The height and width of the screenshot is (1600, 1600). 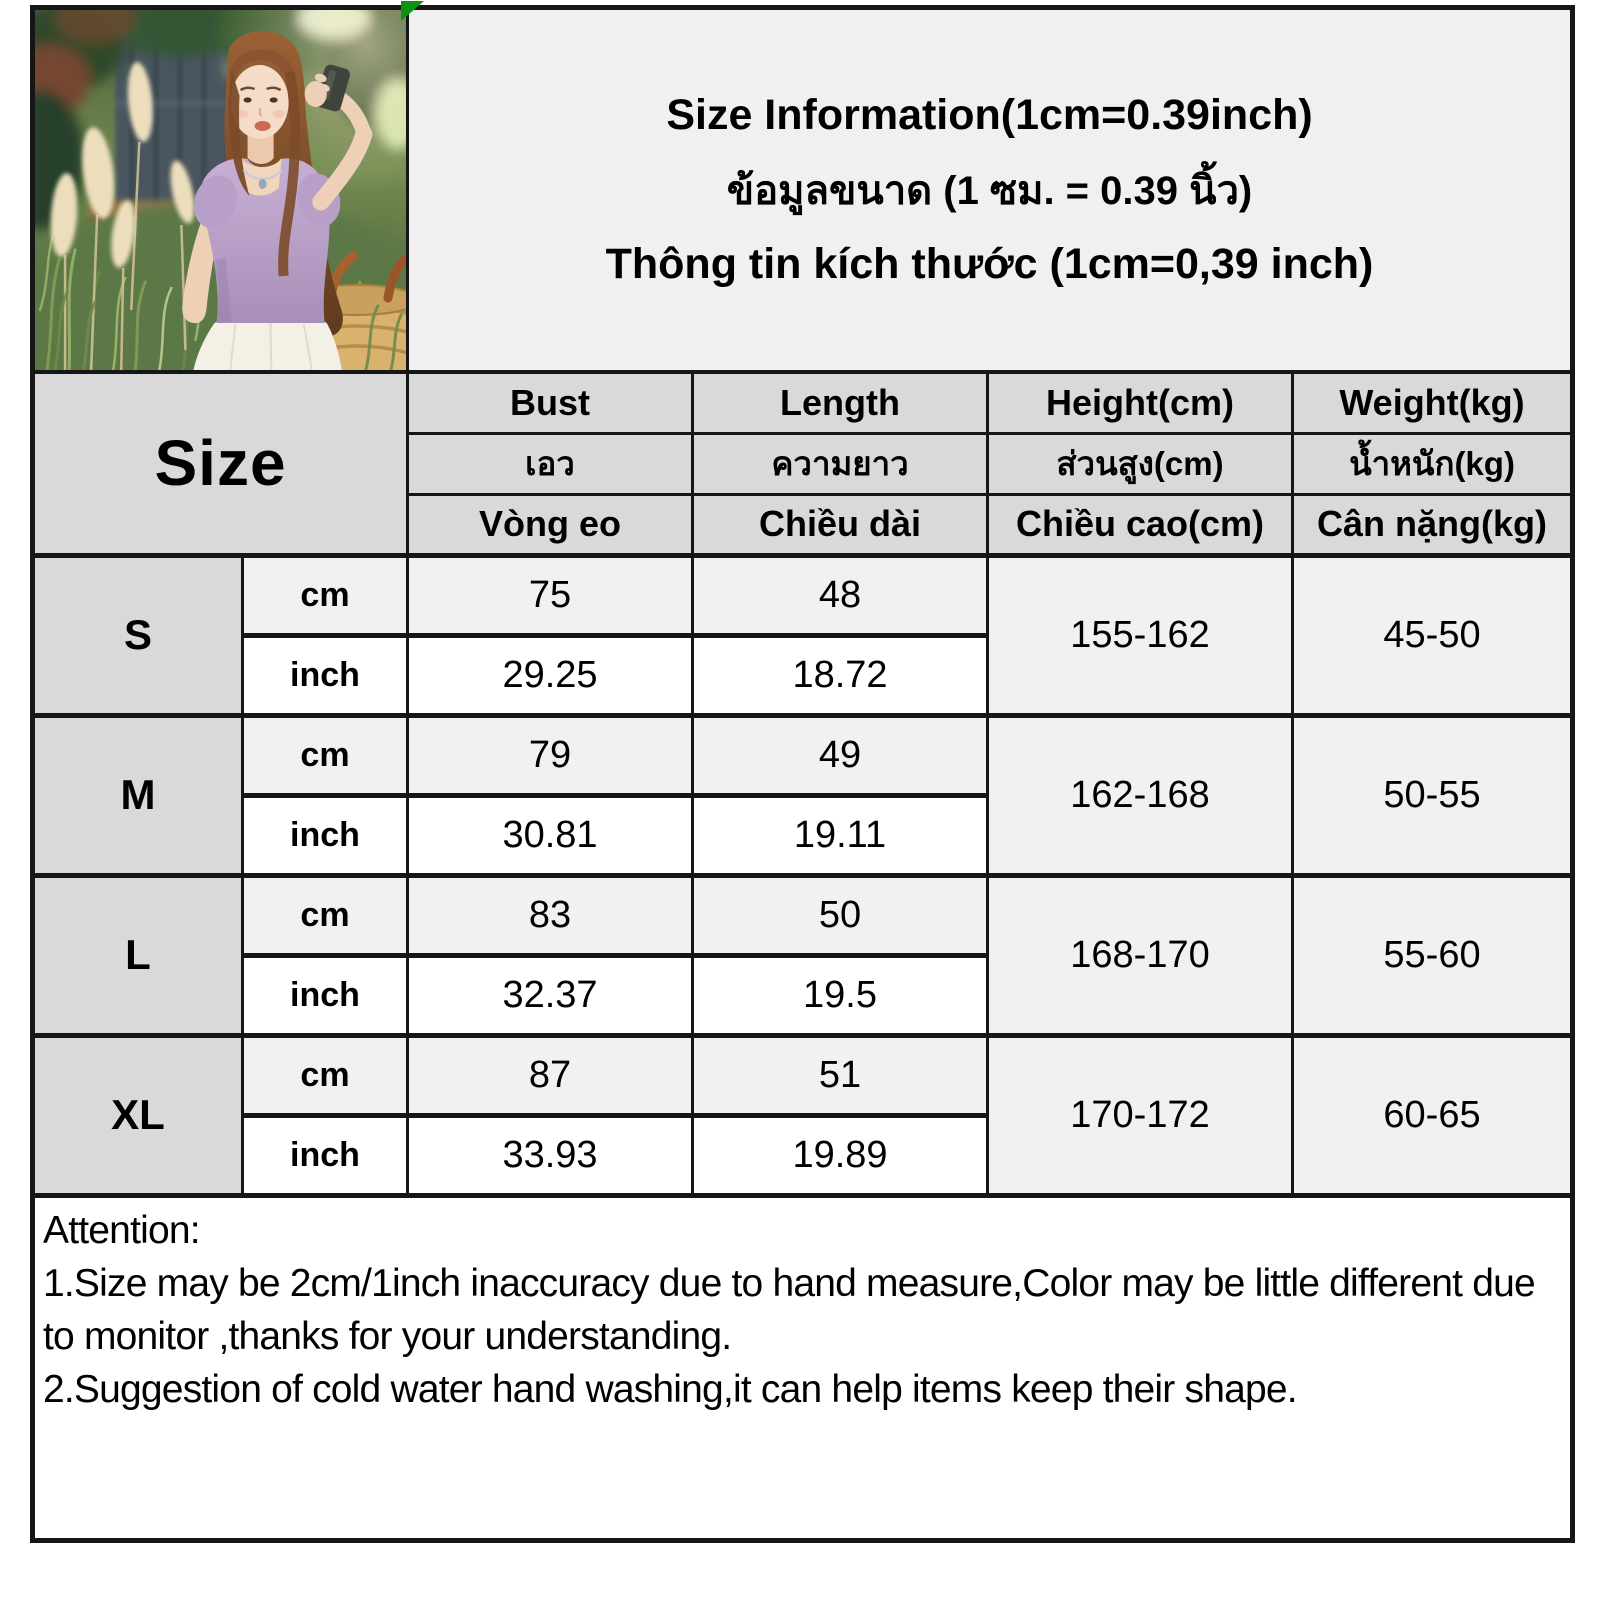 What do you see at coordinates (137, 1114) in the screenshot?
I see `size-cell-xl: XL` at bounding box center [137, 1114].